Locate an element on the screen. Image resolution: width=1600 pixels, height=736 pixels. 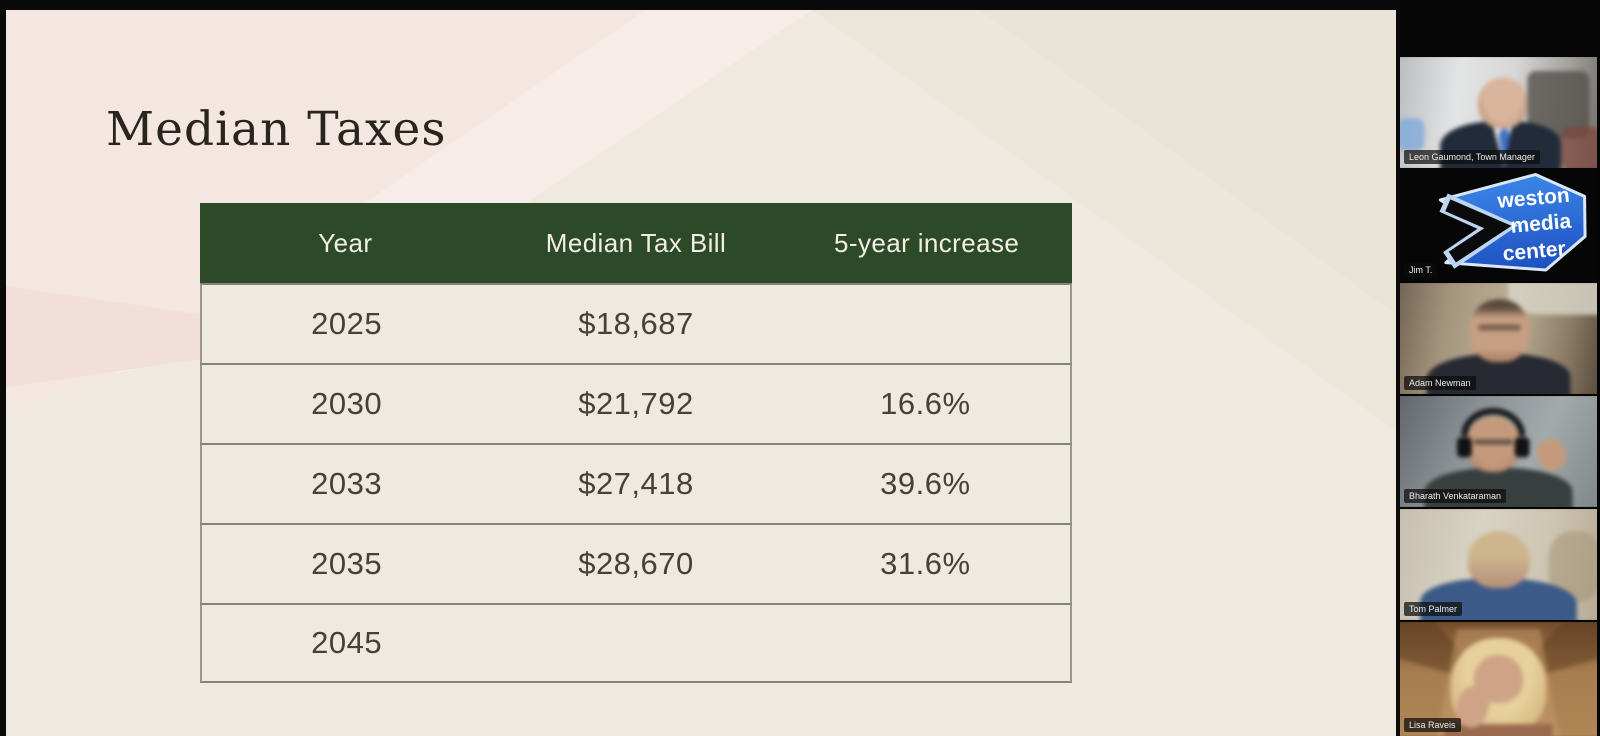
video-tile-leon-gaumond: Leon Gaumond, Town Manager is located at coordinates (1498, 112).